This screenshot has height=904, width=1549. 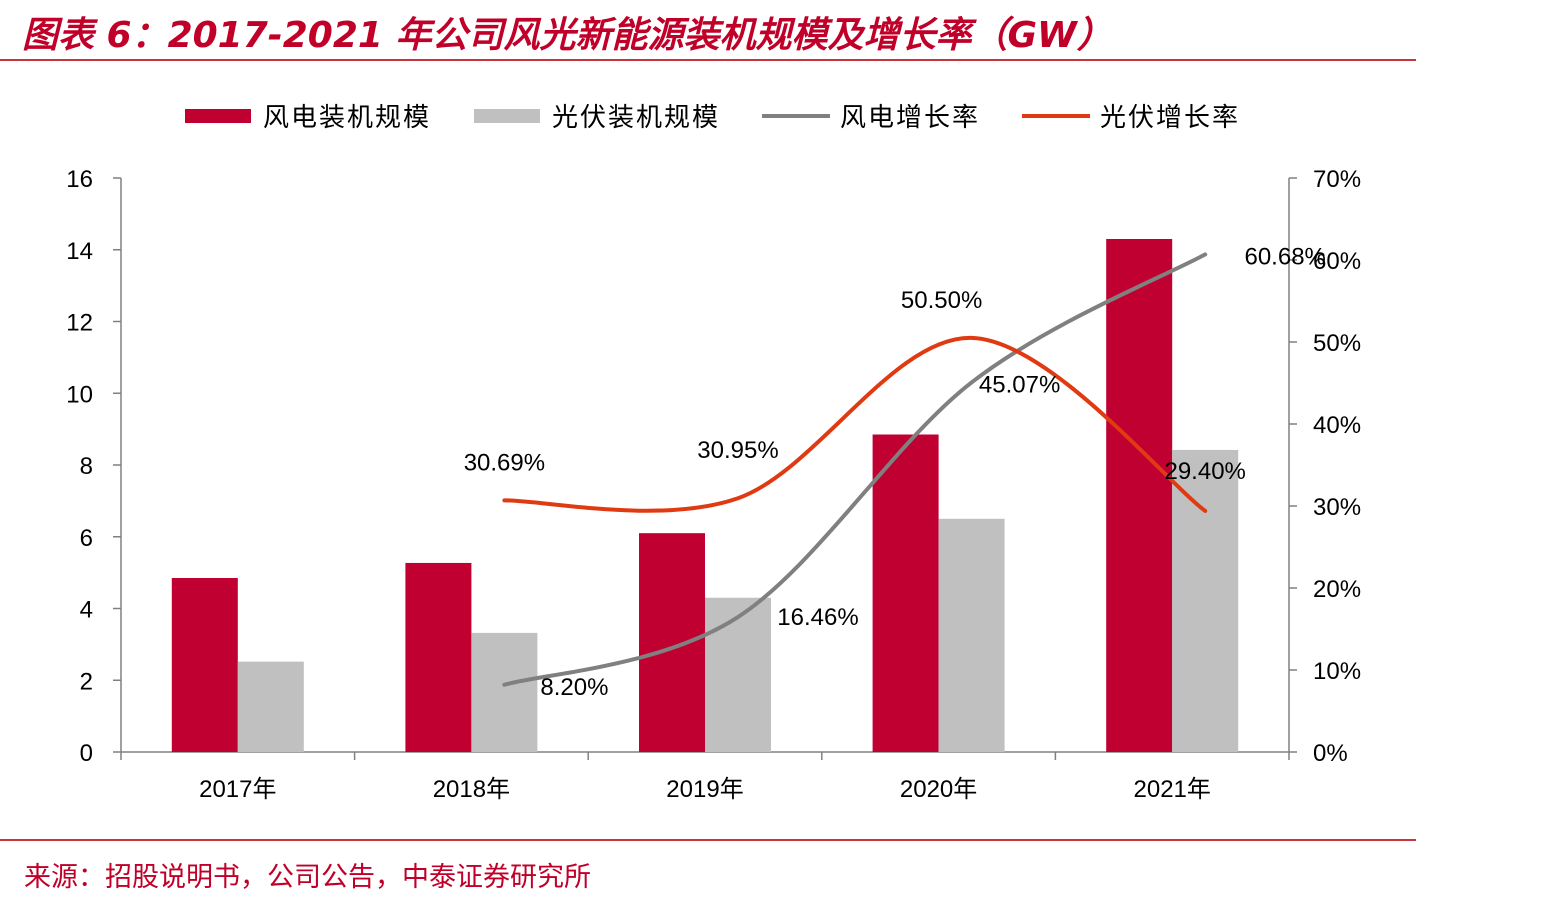 What do you see at coordinates (1172, 789) in the screenshot?
I see `x-tick-label: 2021年` at bounding box center [1172, 789].